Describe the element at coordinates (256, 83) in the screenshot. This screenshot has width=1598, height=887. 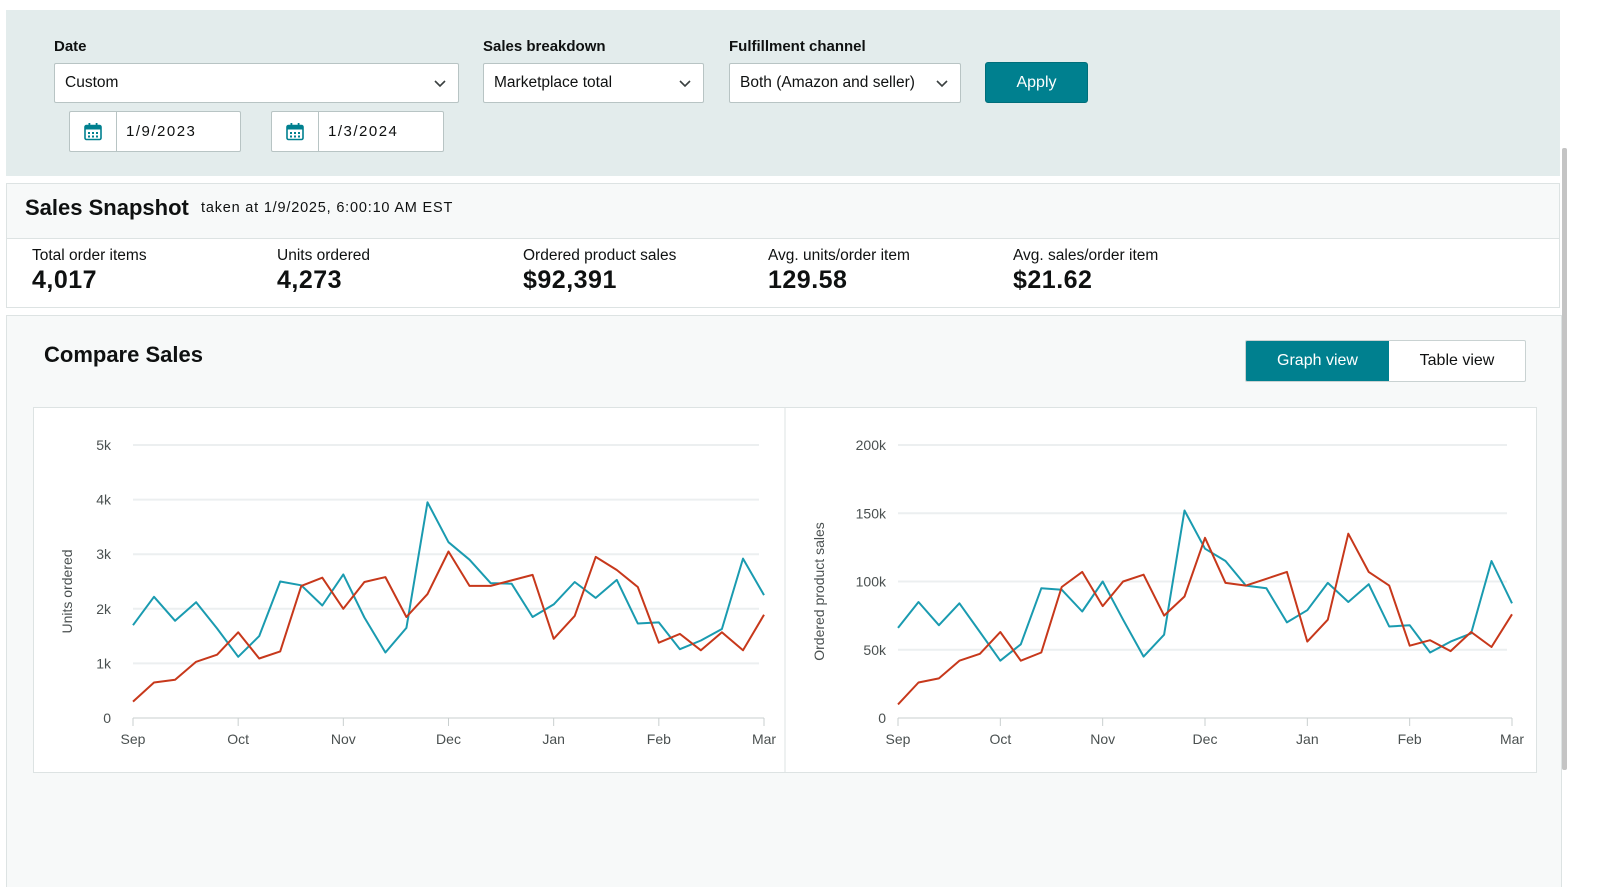
I see `date-select: Custom` at that location.